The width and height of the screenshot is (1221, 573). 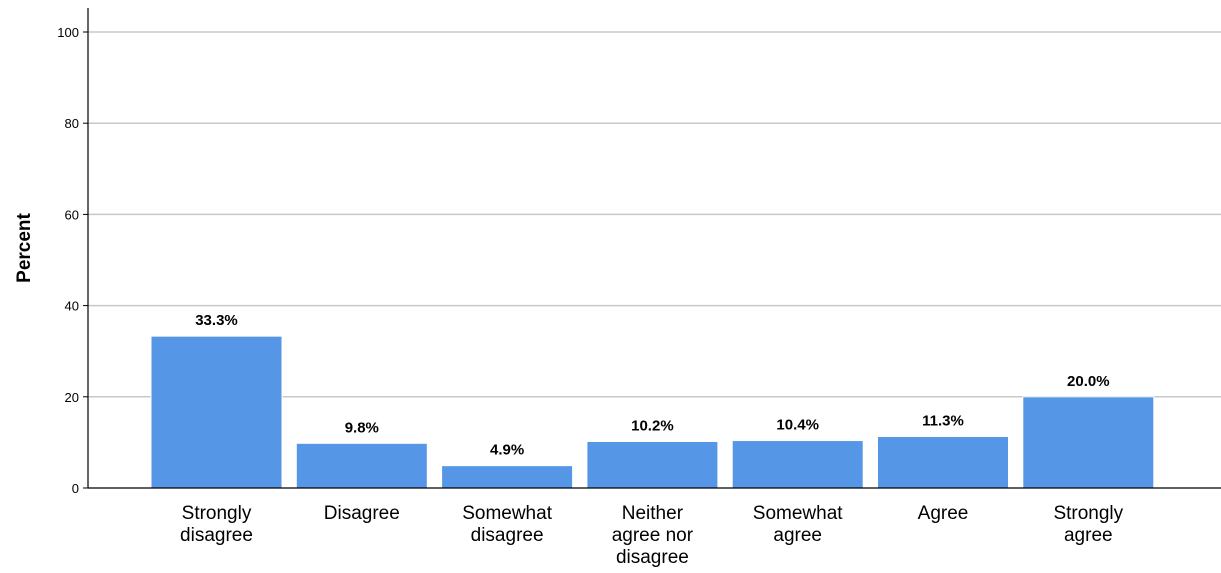 I want to click on x-category-label-line: agree nor, so click(x=653, y=535).